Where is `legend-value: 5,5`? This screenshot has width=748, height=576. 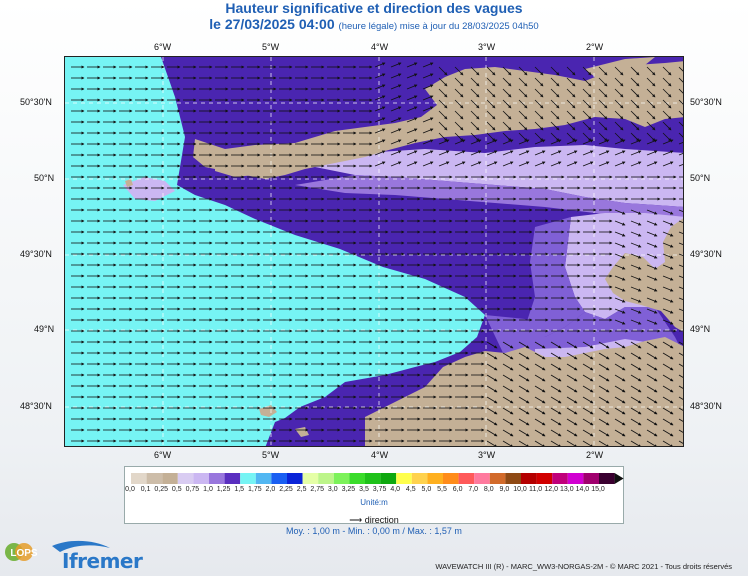
legend-value: 5,5 is located at coordinates (442, 489).